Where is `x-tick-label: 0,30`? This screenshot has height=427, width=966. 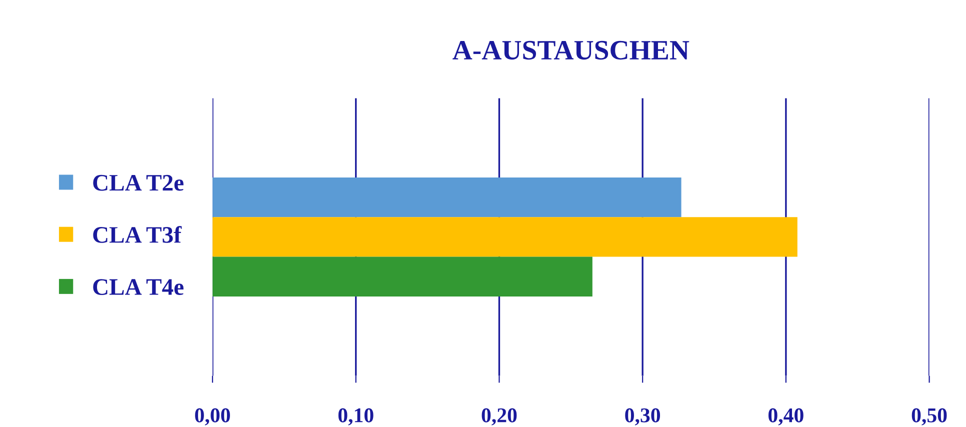
x-tick-label: 0,30 is located at coordinates (642, 417).